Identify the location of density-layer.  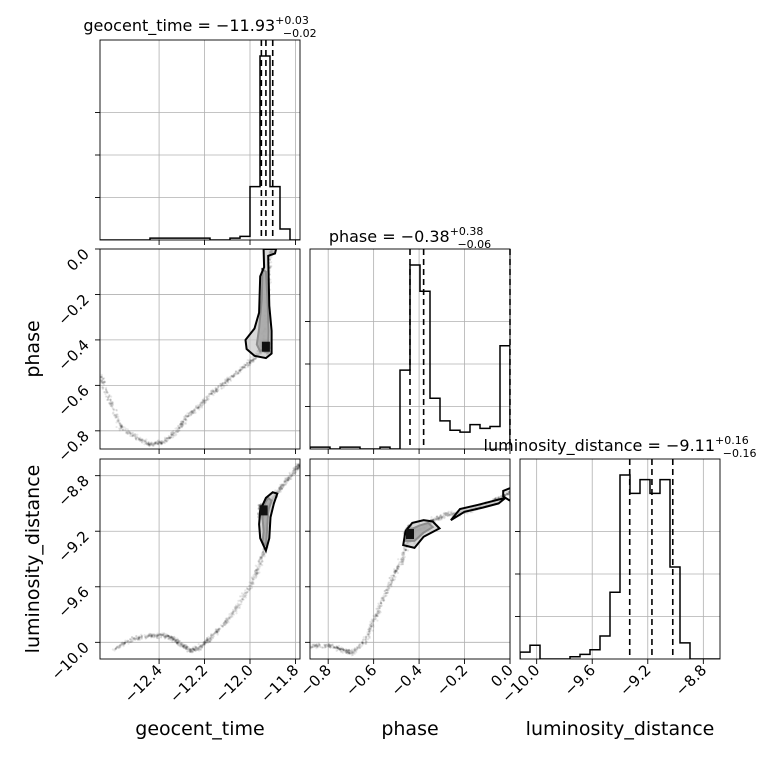
(205, 558).